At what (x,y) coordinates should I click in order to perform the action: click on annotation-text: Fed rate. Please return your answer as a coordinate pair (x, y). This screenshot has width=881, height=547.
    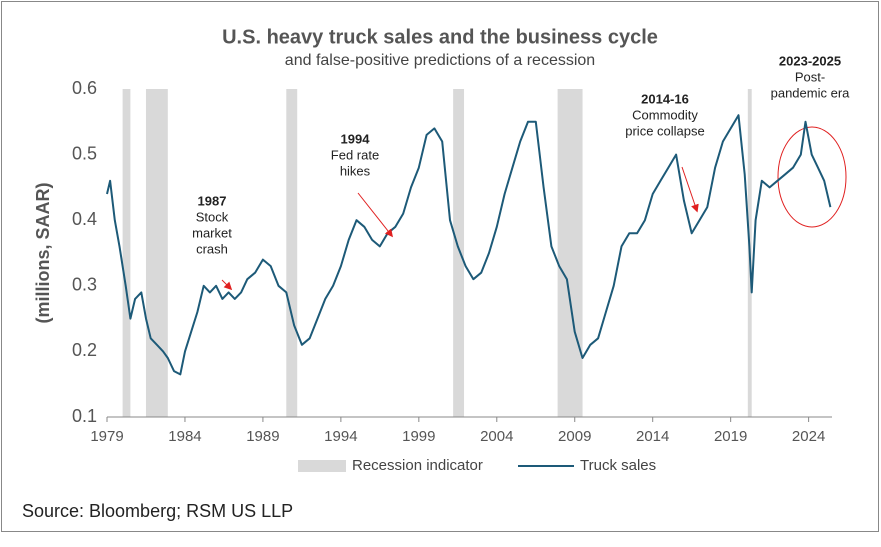
    Looking at the image, I should click on (355, 154).